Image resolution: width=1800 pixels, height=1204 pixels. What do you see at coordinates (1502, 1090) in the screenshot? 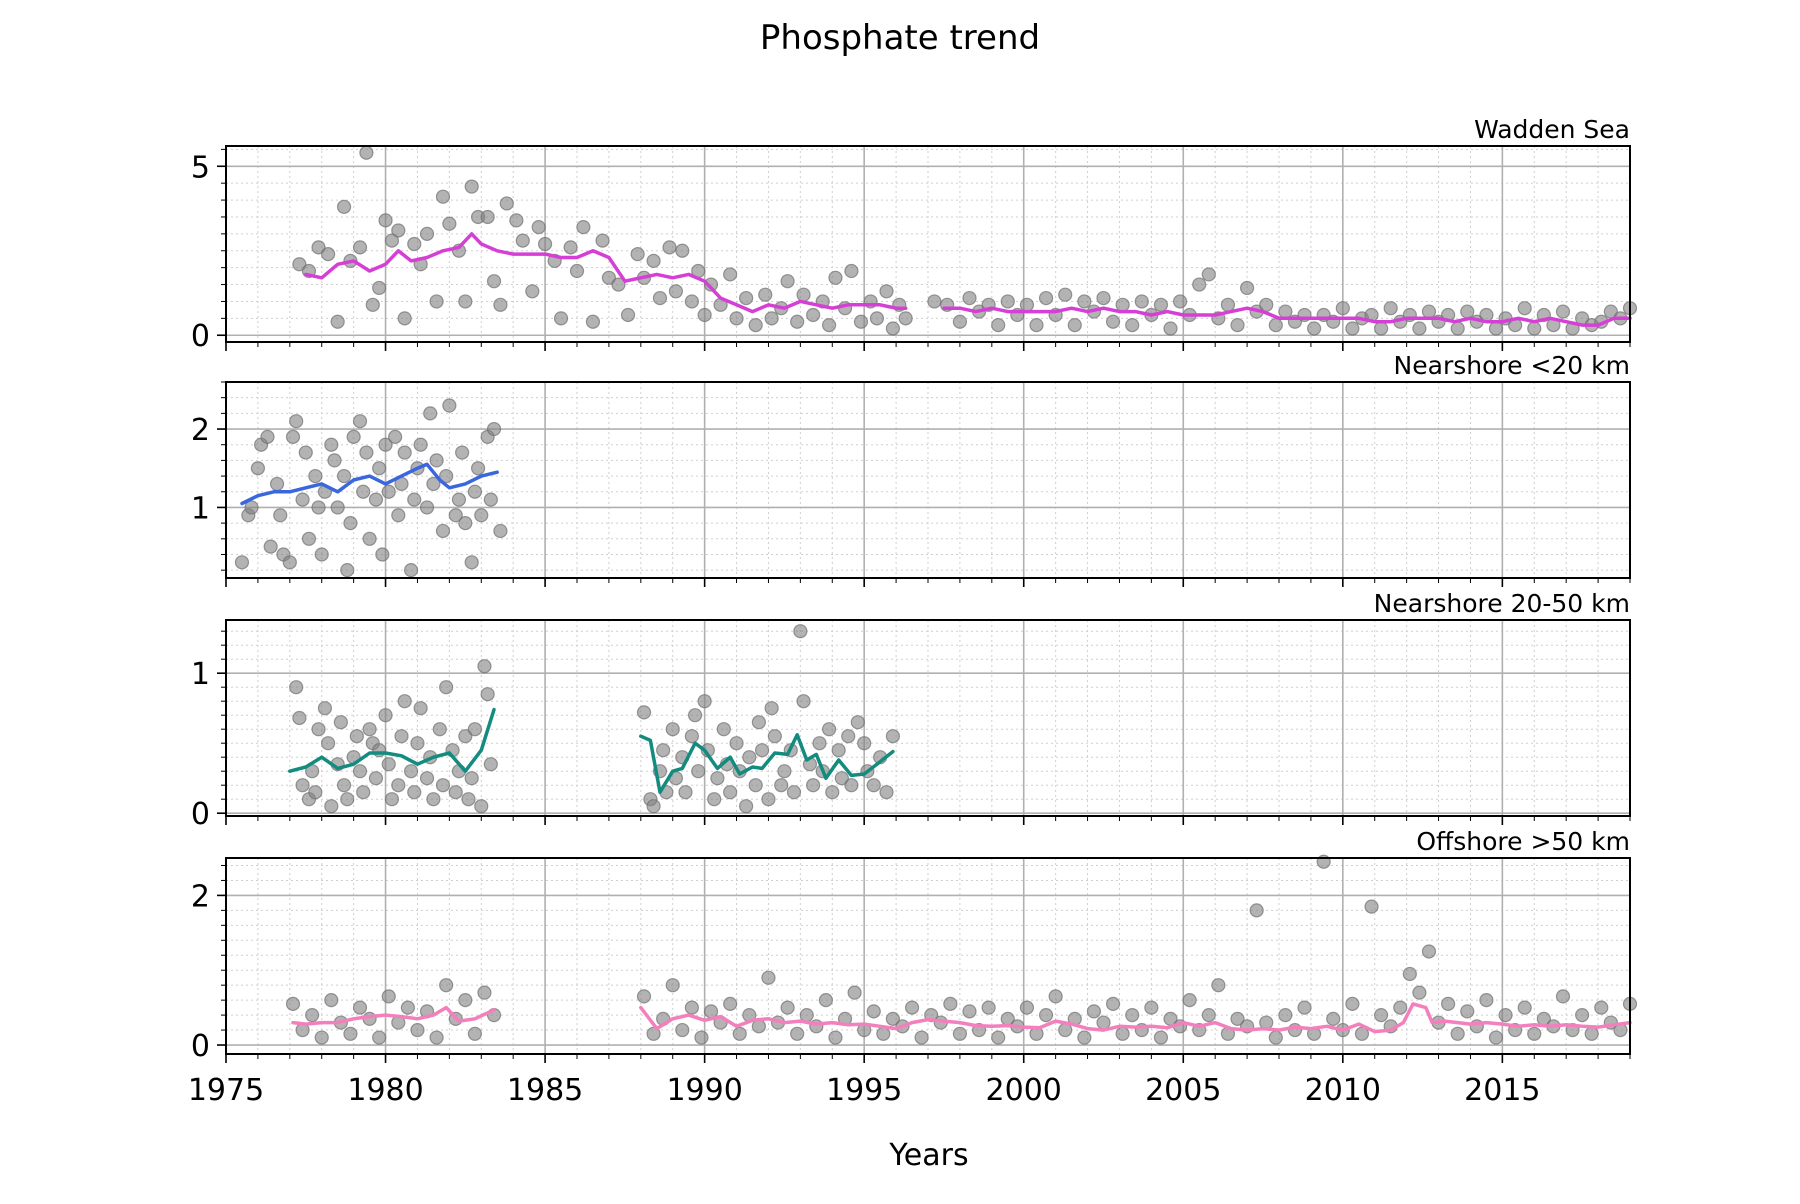
I see `x-tick-label: 2015` at bounding box center [1502, 1090].